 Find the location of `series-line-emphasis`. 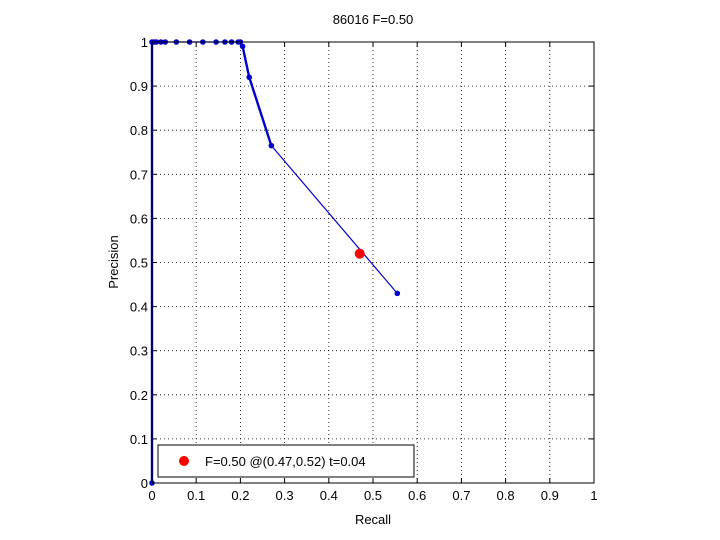

series-line-emphasis is located at coordinates (255, 93).